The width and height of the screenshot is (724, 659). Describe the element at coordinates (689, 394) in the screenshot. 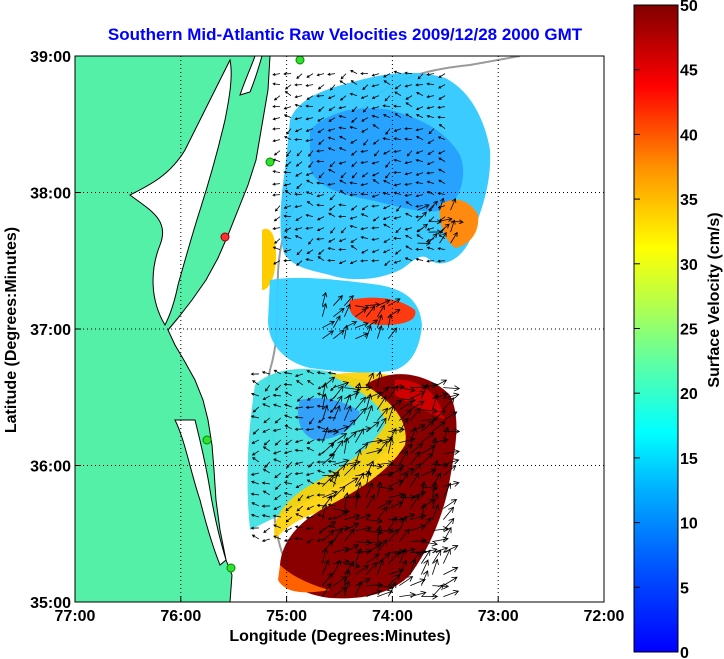

I see `colorbar-tick-label: 20` at that location.